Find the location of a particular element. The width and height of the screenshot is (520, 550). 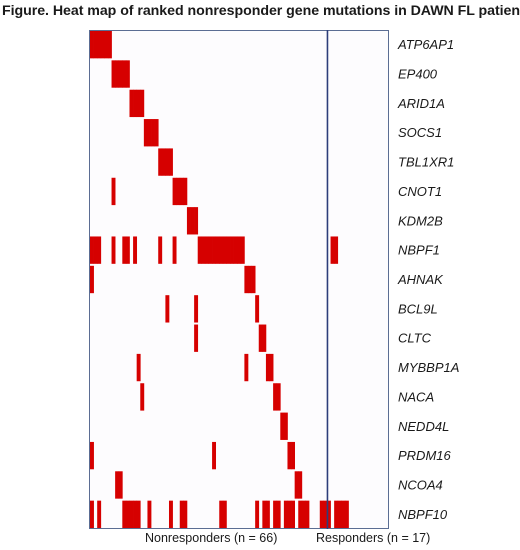

gene-label-ahnak: AHNAK is located at coordinates (420, 279).